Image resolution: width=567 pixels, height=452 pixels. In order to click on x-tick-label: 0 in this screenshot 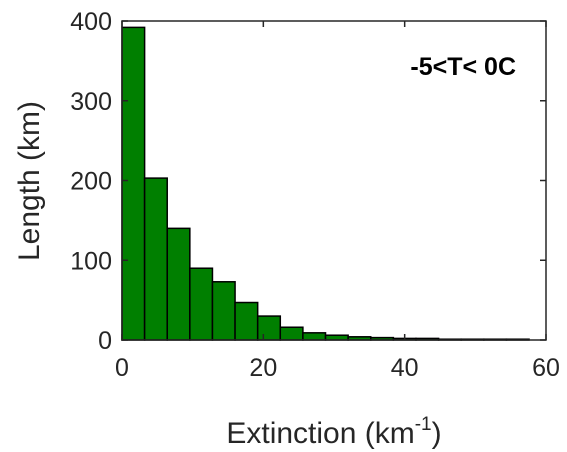, I will do `click(122, 368)`.